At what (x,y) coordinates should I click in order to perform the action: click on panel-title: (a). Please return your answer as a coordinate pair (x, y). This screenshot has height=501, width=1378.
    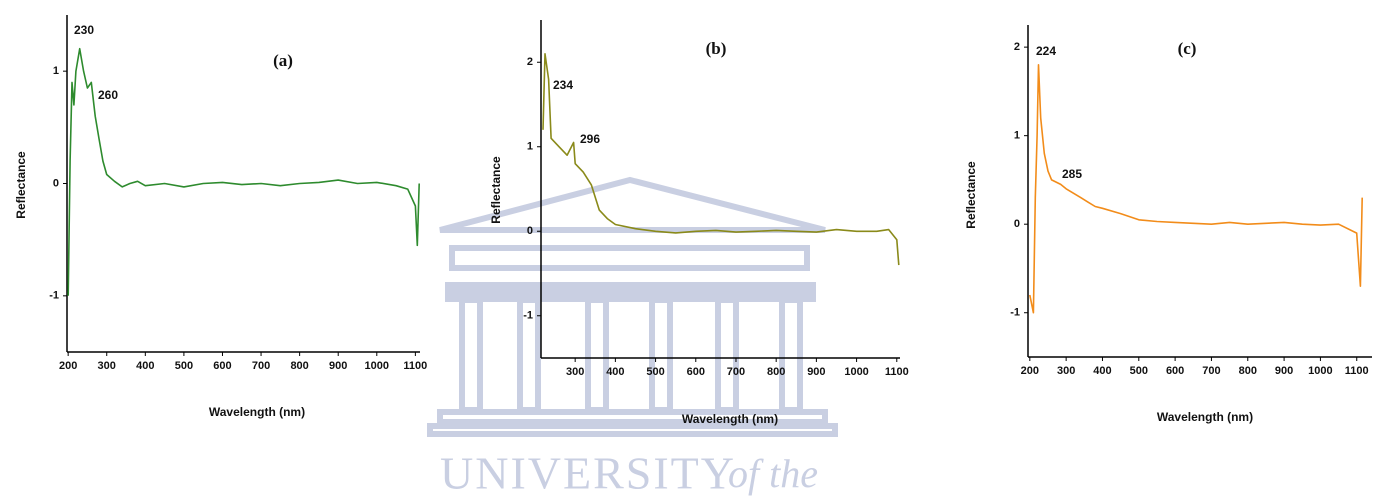
    Looking at the image, I should click on (283, 60).